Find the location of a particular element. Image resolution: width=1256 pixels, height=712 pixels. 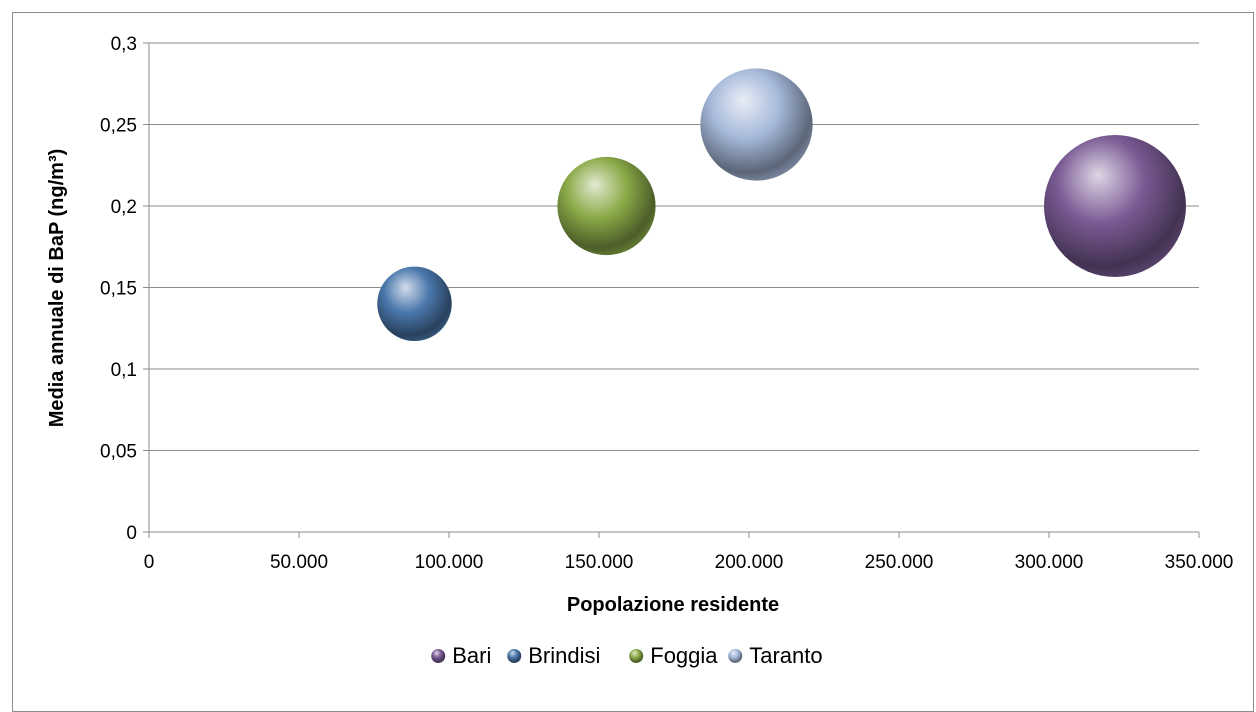

x-tick-label: 100.000 is located at coordinates (449, 562).